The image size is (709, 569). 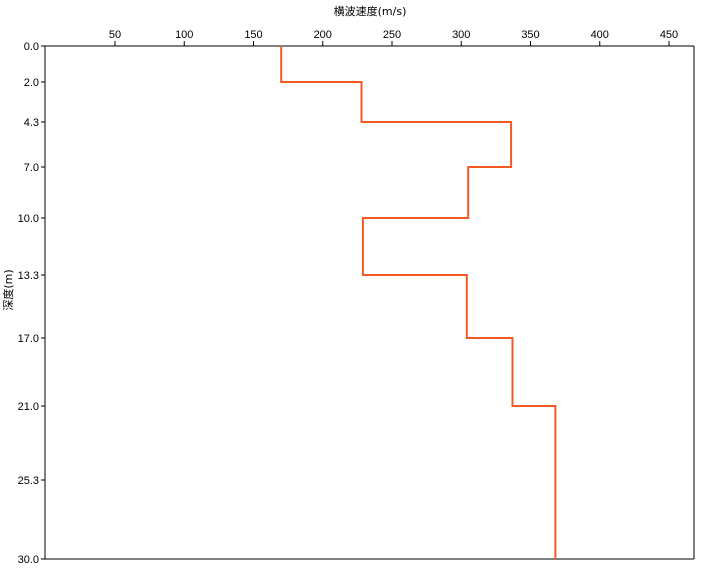 What do you see at coordinates (28, 407) in the screenshot?
I see `y-tick-label: 21.0` at bounding box center [28, 407].